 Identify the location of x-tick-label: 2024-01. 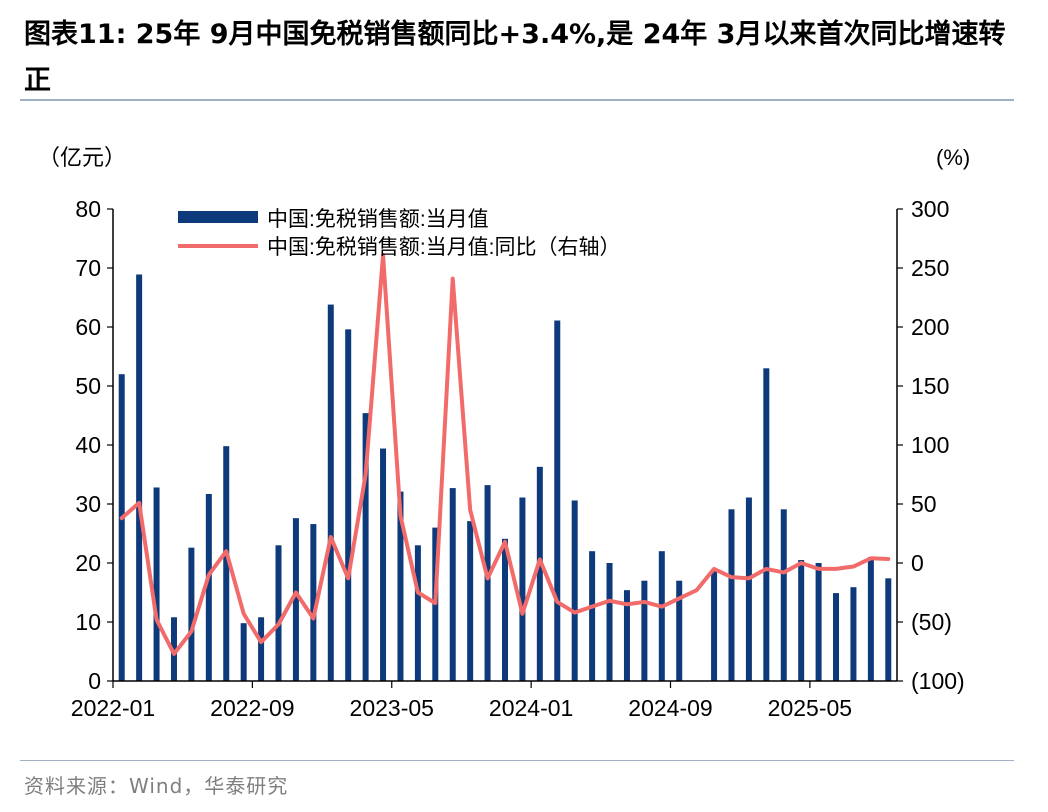
(531, 708).